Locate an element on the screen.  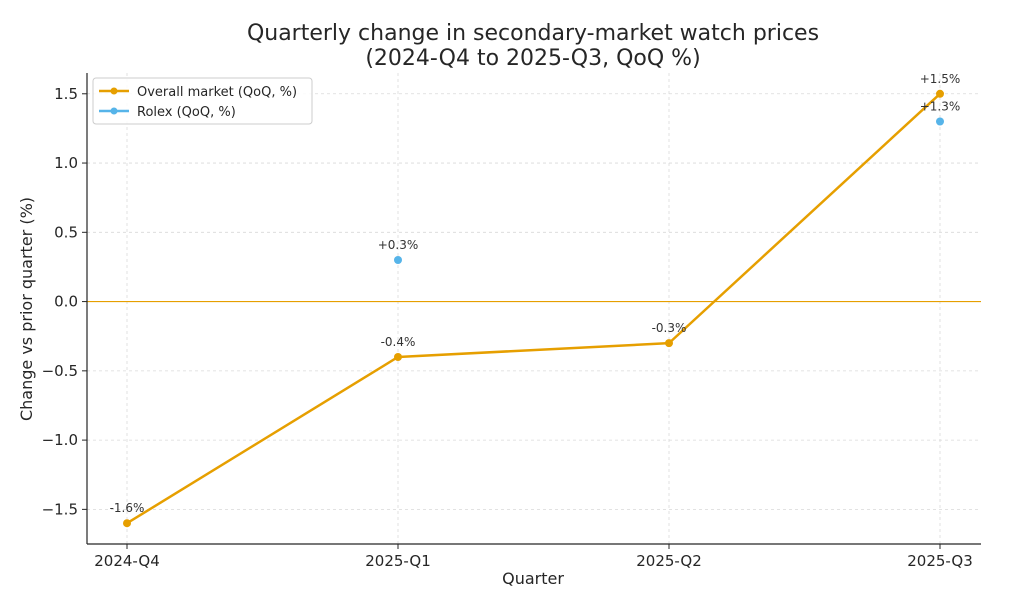
data-label: -1.6% is located at coordinates (127, 508).